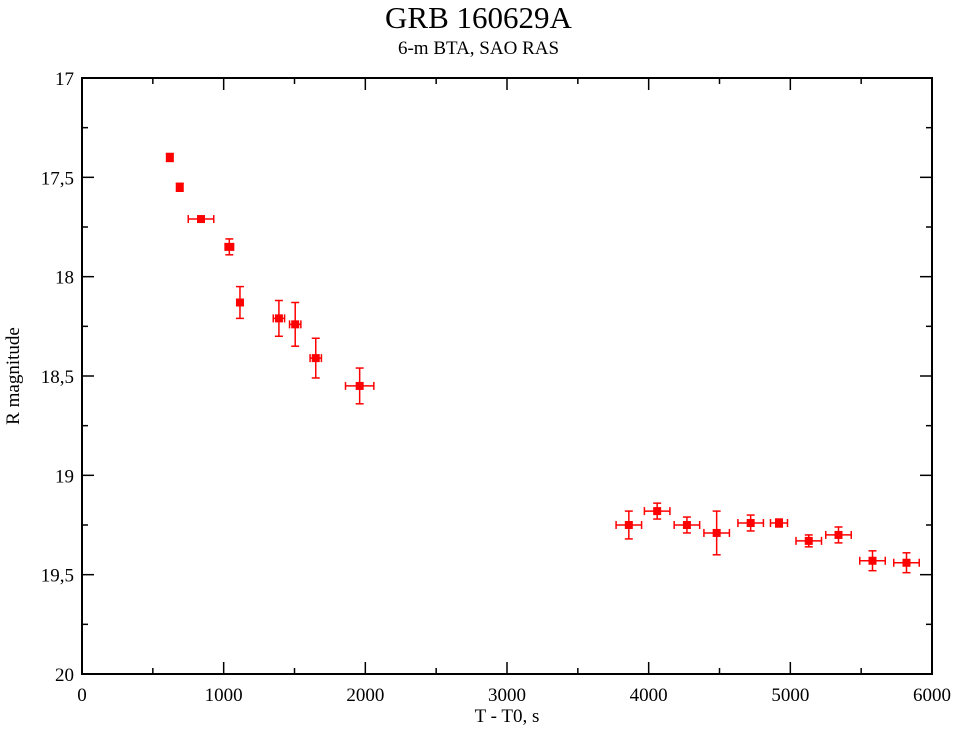  What do you see at coordinates (57, 178) in the screenshot?
I see `y-tick-label: 17,5` at bounding box center [57, 178].